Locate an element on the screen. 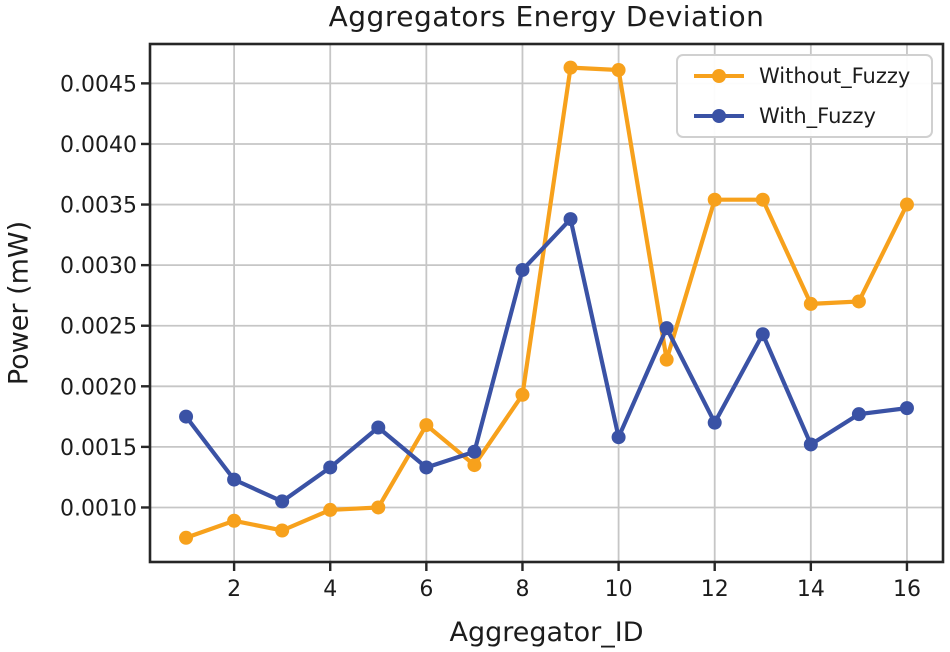  x-tick-label: 16 is located at coordinates (907, 589).